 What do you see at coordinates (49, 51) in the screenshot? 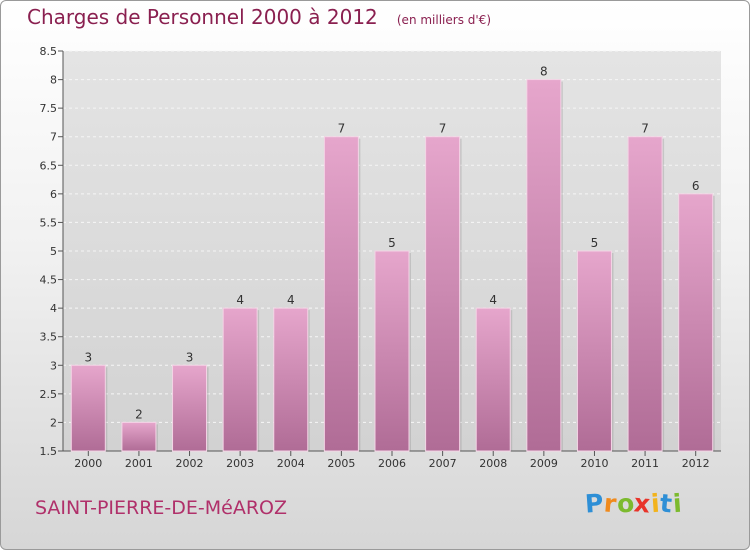
I see `y-tick-label: 8.5` at bounding box center [49, 51].